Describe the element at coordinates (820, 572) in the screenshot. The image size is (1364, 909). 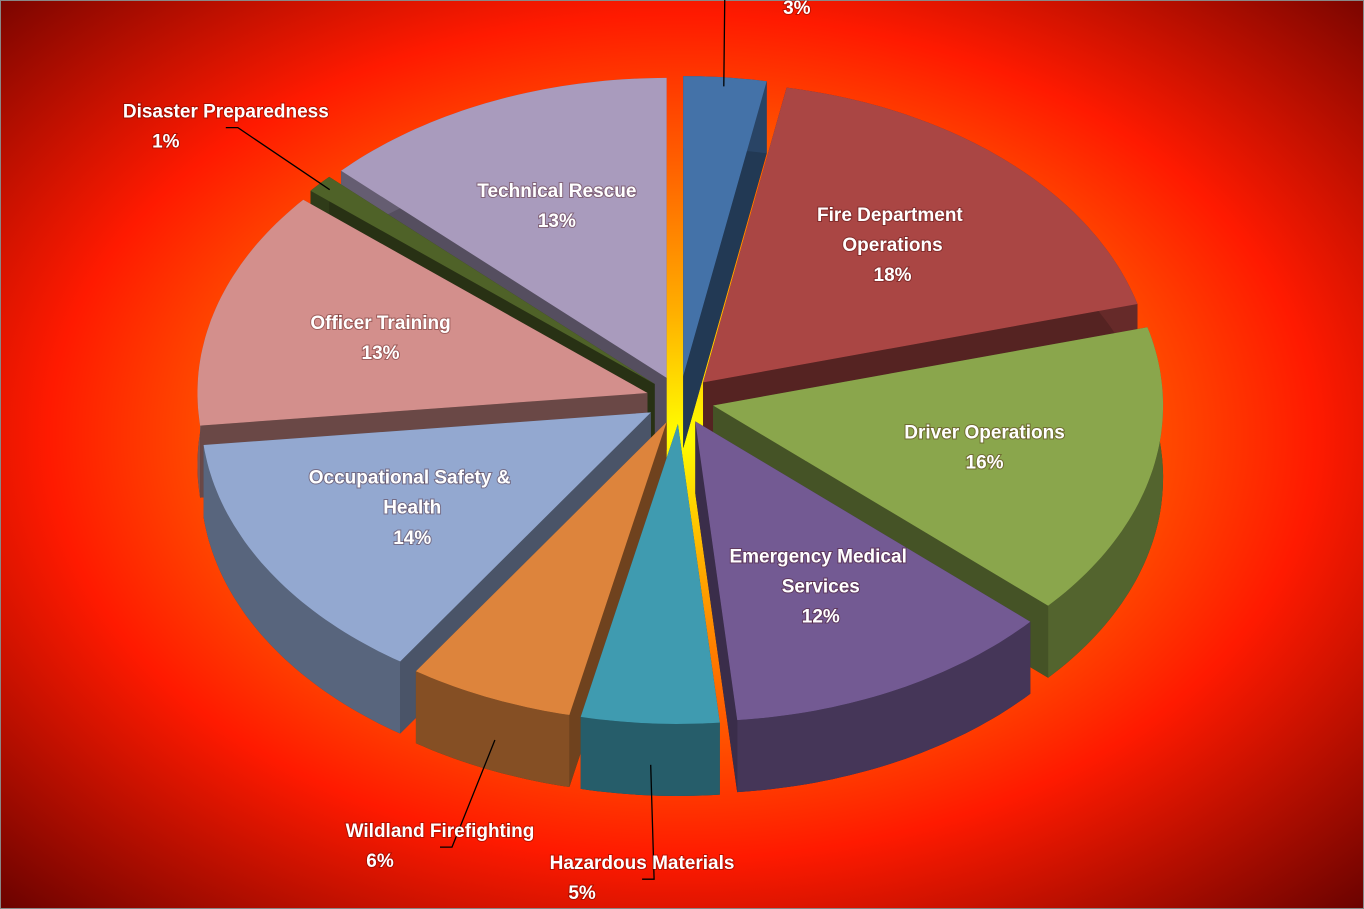
I see `slice-label: Emergency Medical Services` at that location.